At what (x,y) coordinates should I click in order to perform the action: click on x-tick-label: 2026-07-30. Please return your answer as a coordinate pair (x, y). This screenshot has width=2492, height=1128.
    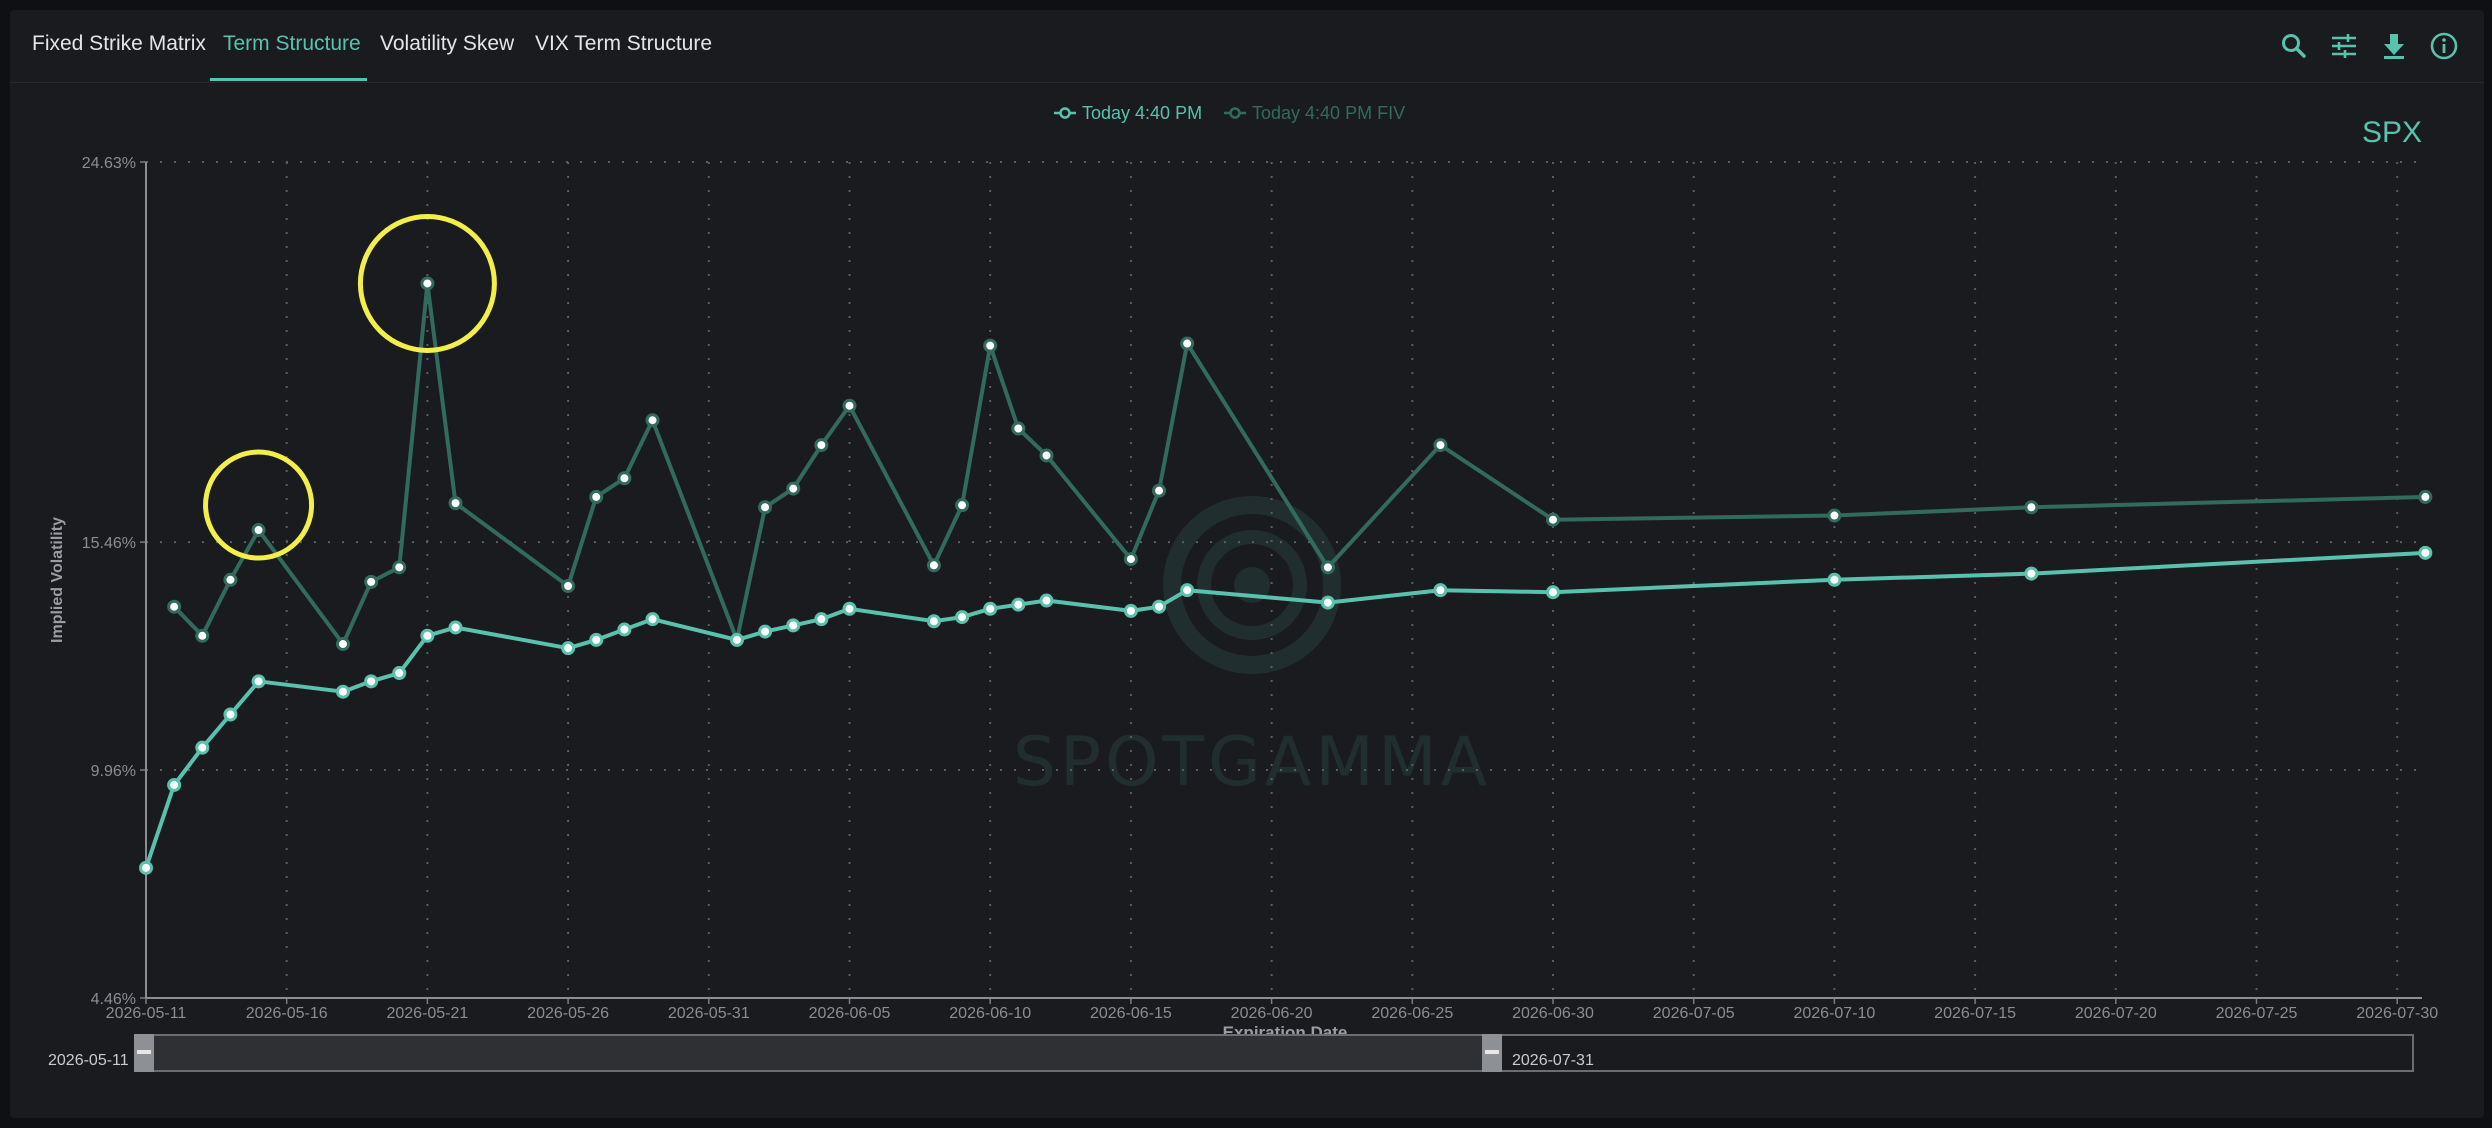
    Looking at the image, I should click on (2397, 1013).